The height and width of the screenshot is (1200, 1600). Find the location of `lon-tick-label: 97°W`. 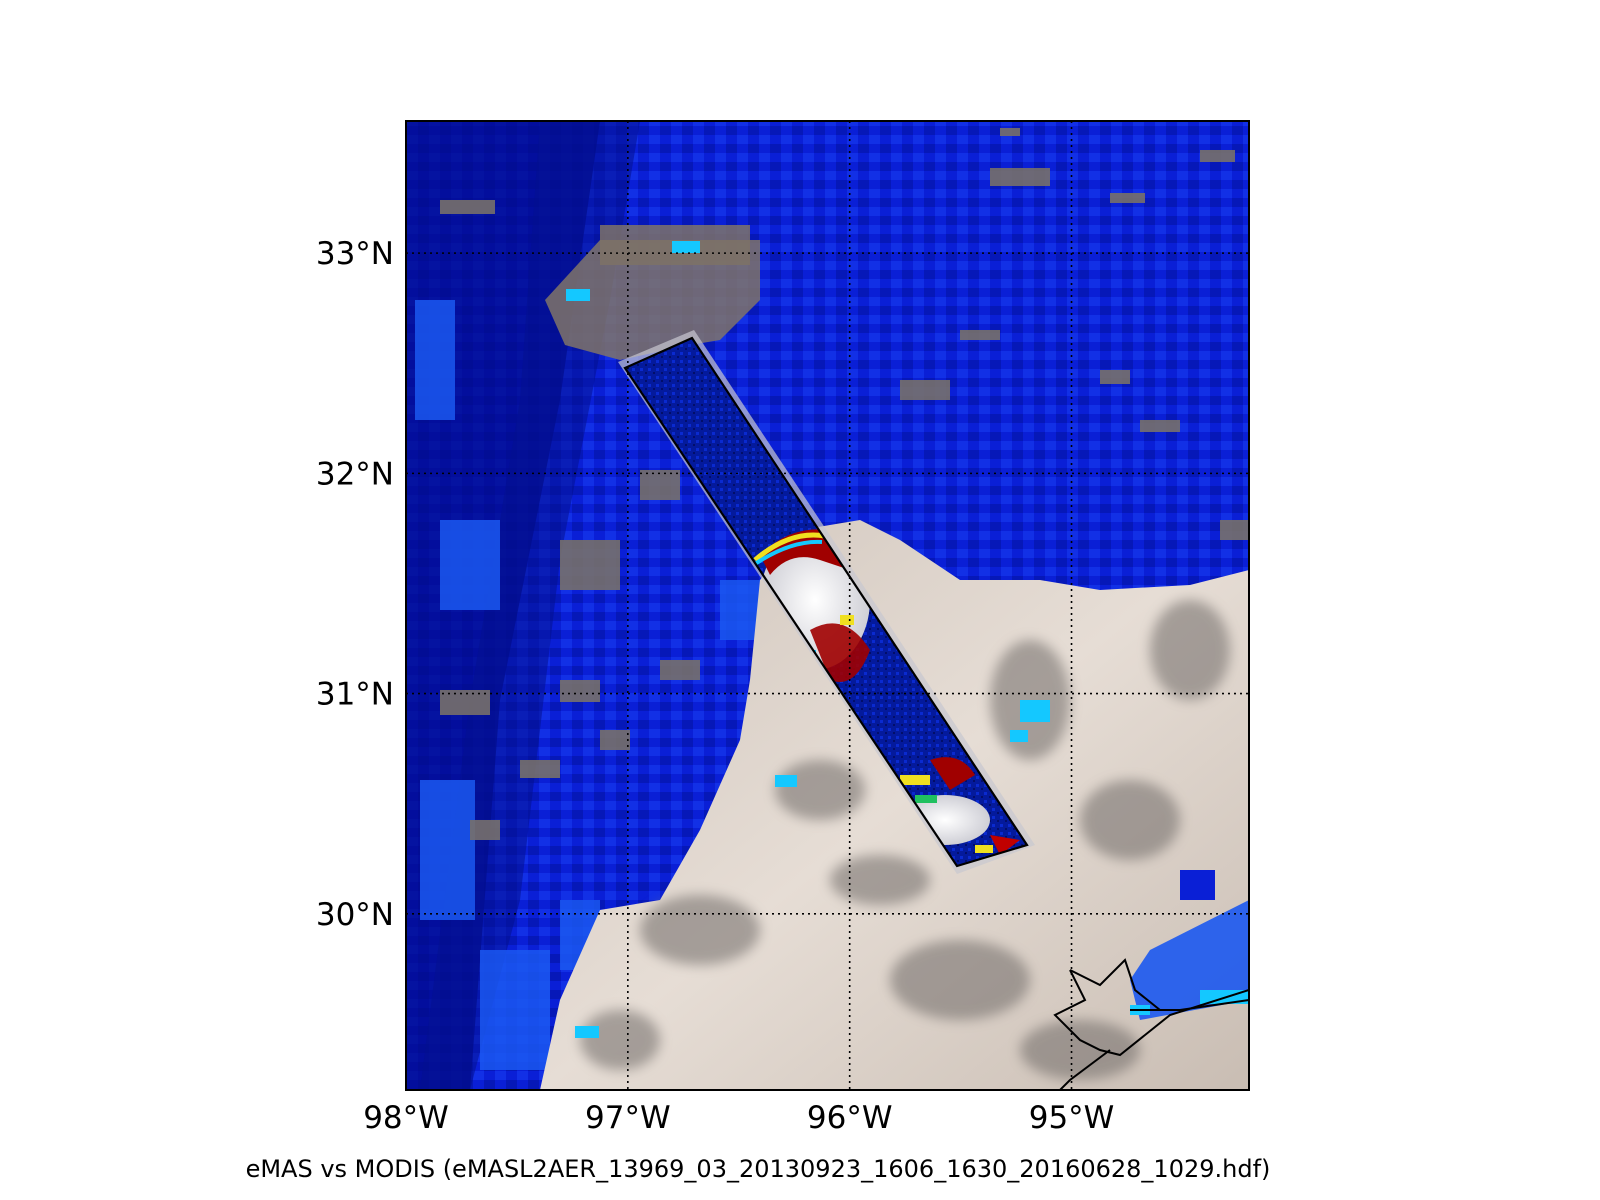

lon-tick-label: 97°W is located at coordinates (628, 1118).